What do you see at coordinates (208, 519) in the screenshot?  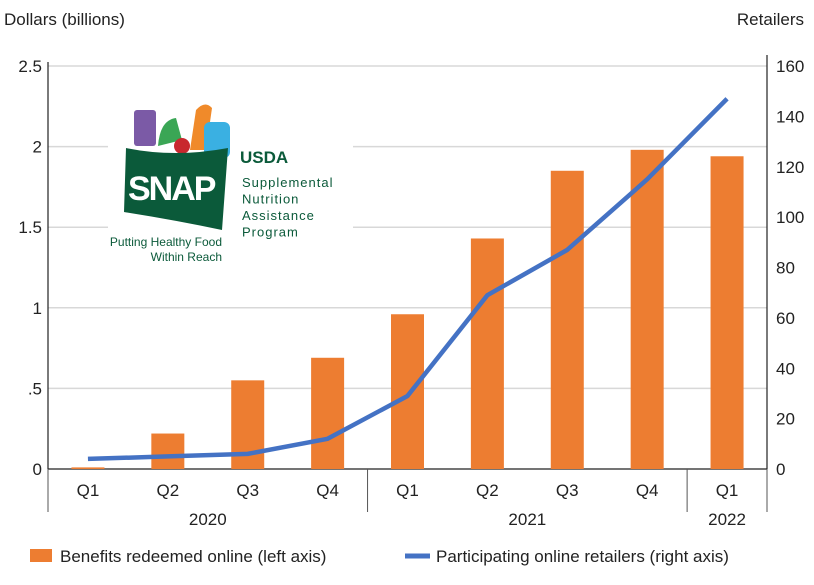 I see `year-label: 2020` at bounding box center [208, 519].